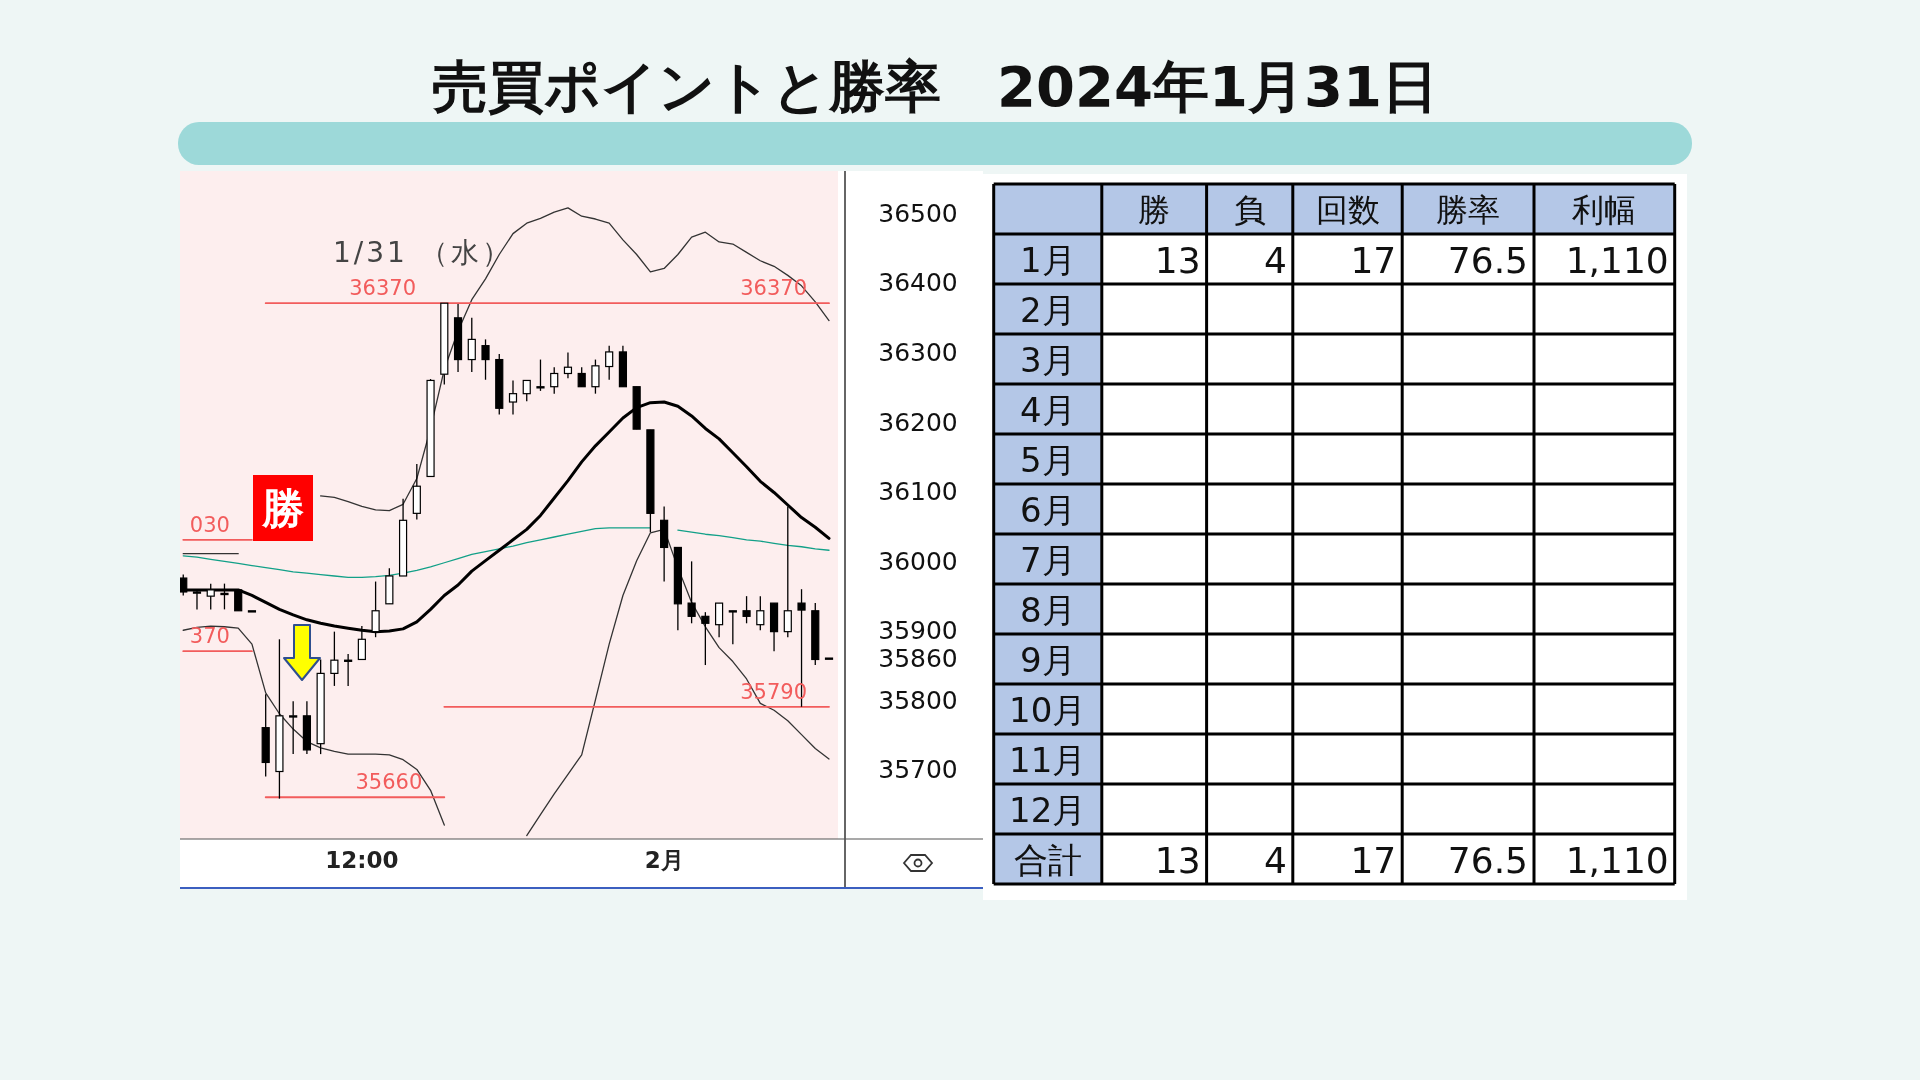 Image resolution: width=1920 pixels, height=1080 pixels. What do you see at coordinates (1047, 560) in the screenshot?
I see `y-tick-label: 7月` at bounding box center [1047, 560].